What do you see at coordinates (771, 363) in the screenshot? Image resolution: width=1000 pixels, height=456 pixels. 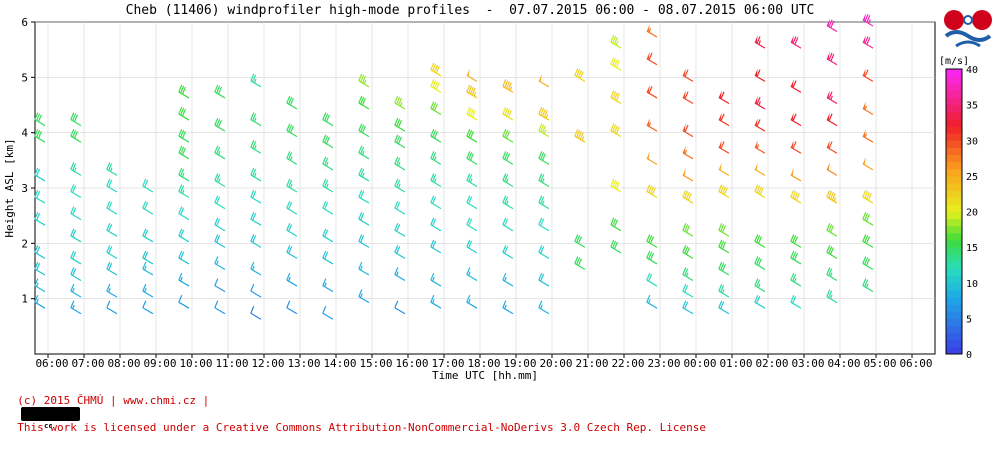 I see `x-tick-label: 02:00` at bounding box center [771, 363].